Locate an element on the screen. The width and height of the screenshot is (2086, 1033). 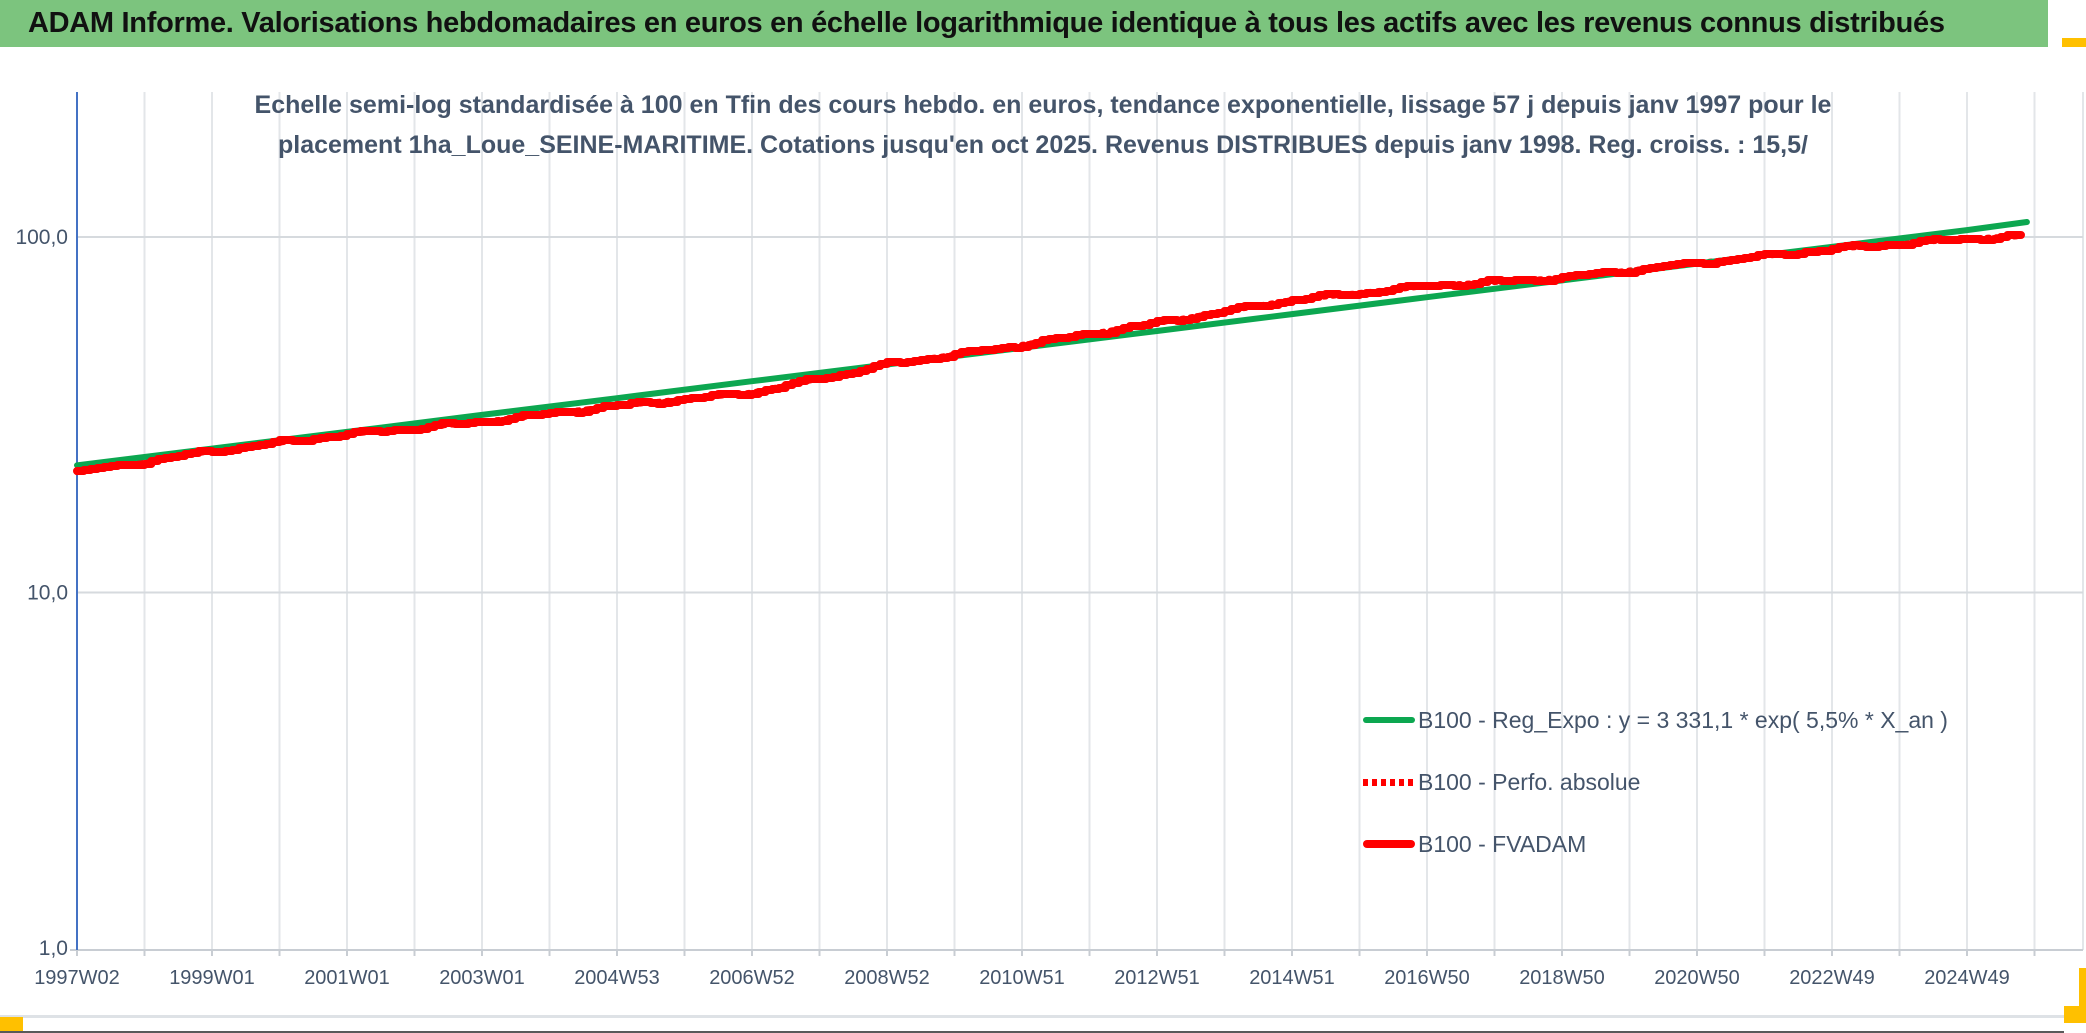
legend-item-perfo-absolue: B100 - Perfo. absolue is located at coordinates (1655, 782).